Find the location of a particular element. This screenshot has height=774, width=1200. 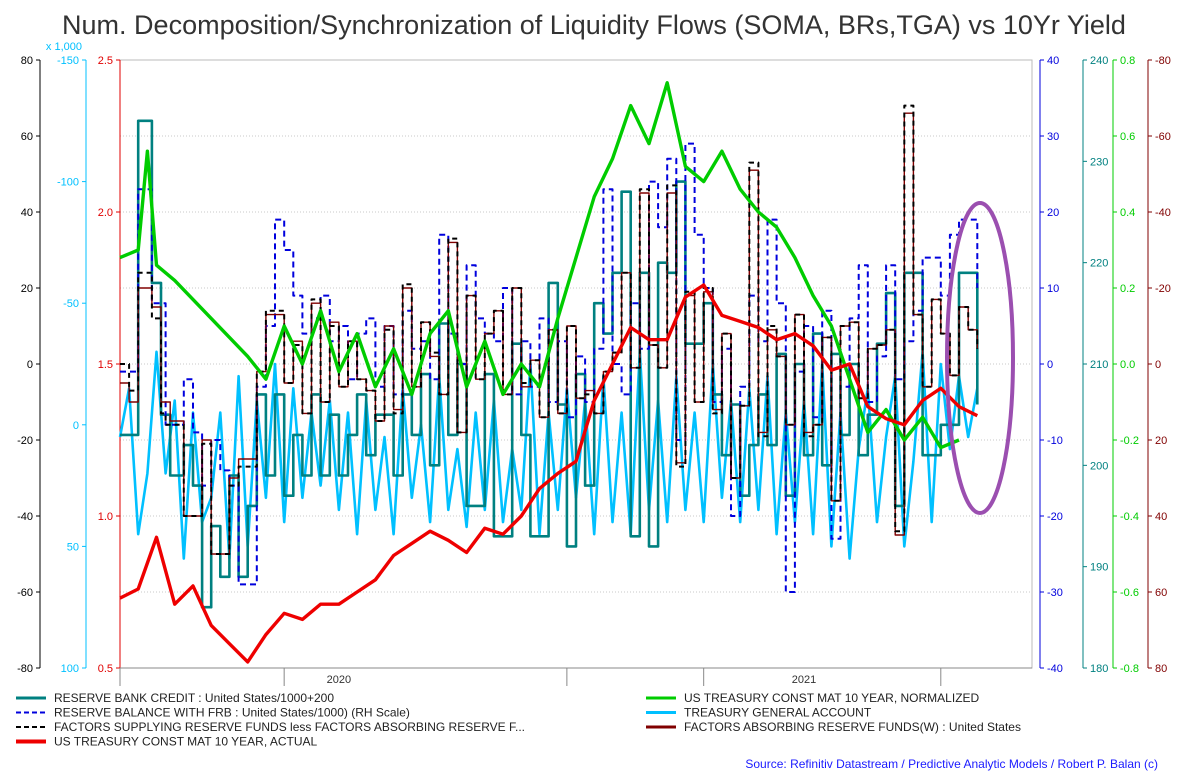

axis-tick-label-a2: -150 is located at coordinates (68, 61).